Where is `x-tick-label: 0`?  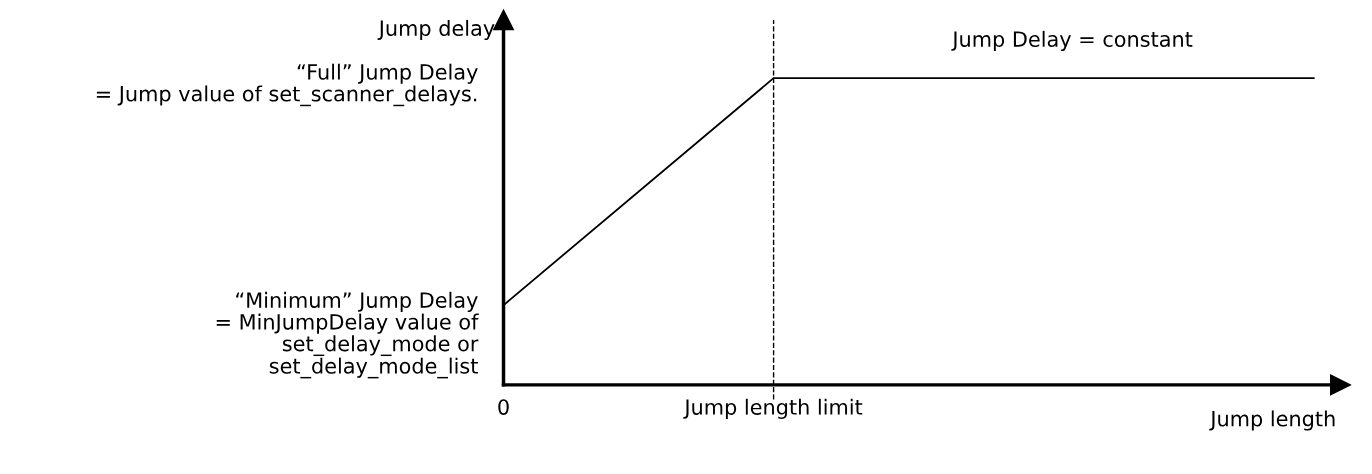 x-tick-label: 0 is located at coordinates (503, 407).